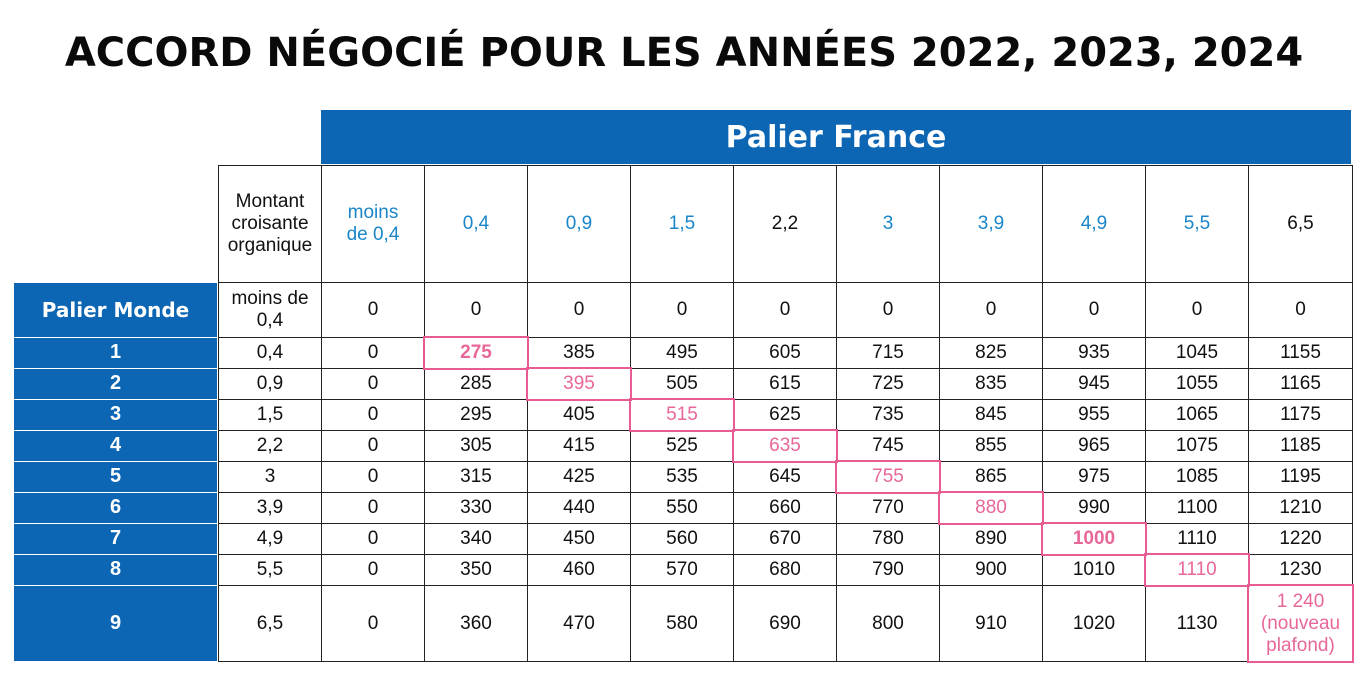 Image resolution: width=1368 pixels, height=681 pixels. What do you see at coordinates (115, 570) in the screenshot?
I see `palier-monde-index: 8` at bounding box center [115, 570].